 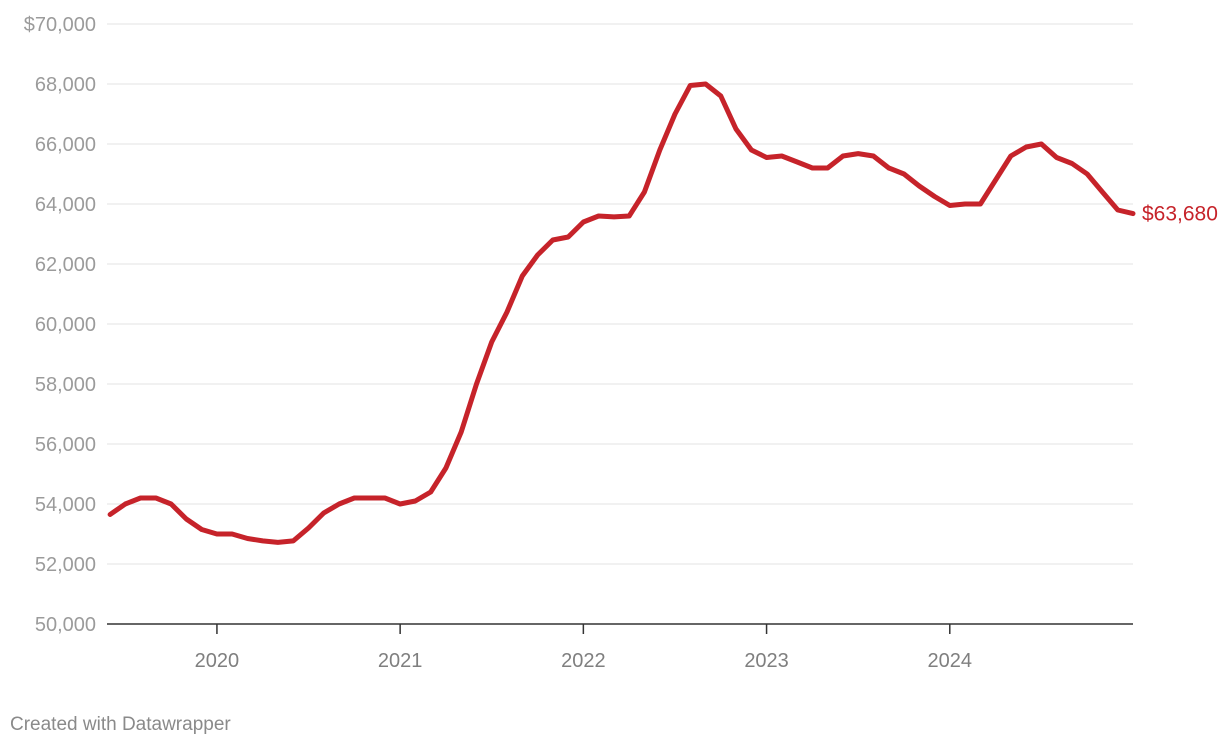 I want to click on y-tick-label-52000: 52,000, so click(x=65, y=565).